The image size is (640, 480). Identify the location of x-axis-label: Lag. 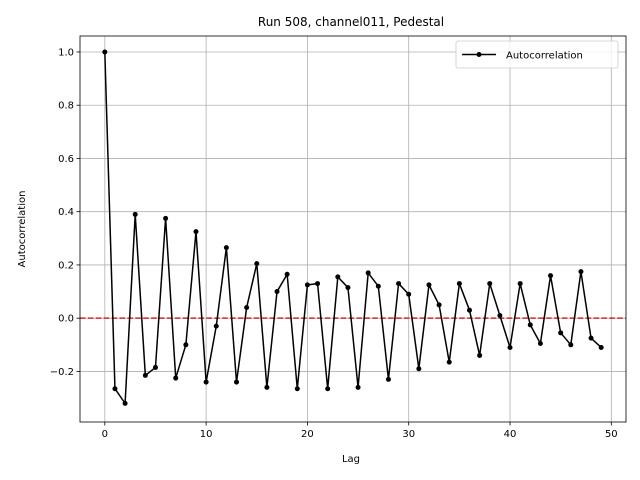
(351, 459).